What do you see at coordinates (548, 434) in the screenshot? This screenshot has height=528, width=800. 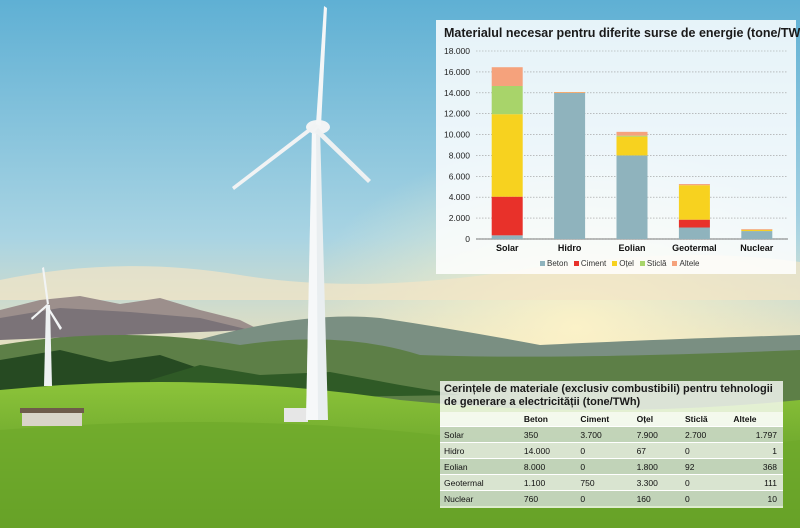 I see `table-cell: 350` at bounding box center [548, 434].